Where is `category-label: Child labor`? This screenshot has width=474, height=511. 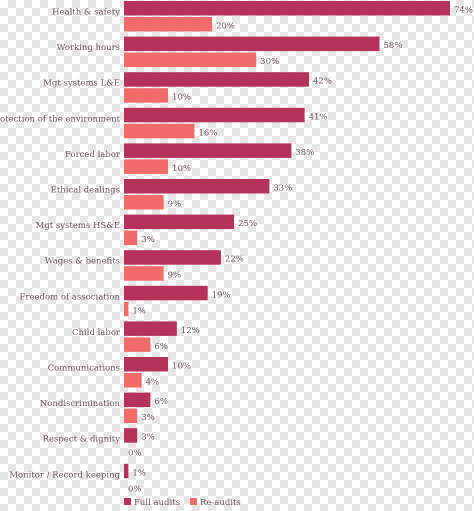 category-label: Child labor is located at coordinates (96, 333).